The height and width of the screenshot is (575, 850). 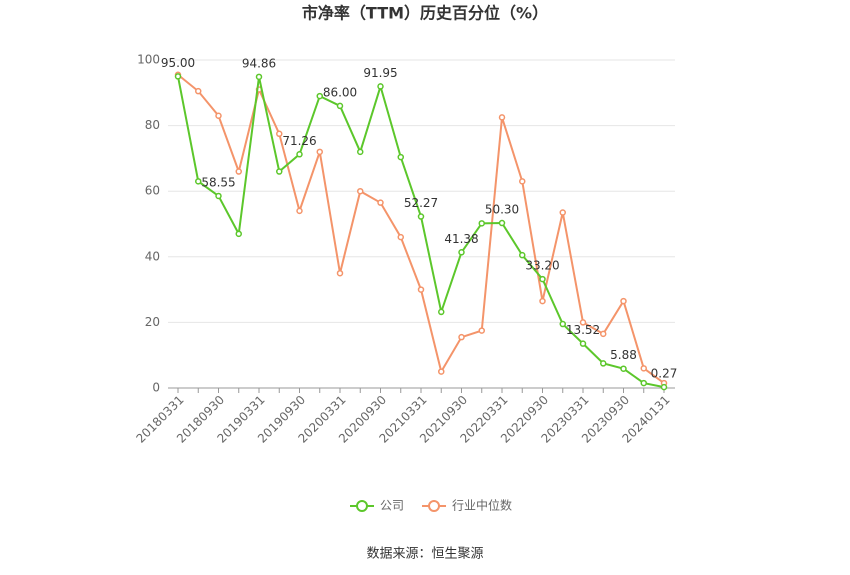 I want to click on data-label: 86.00, so click(x=340, y=92).